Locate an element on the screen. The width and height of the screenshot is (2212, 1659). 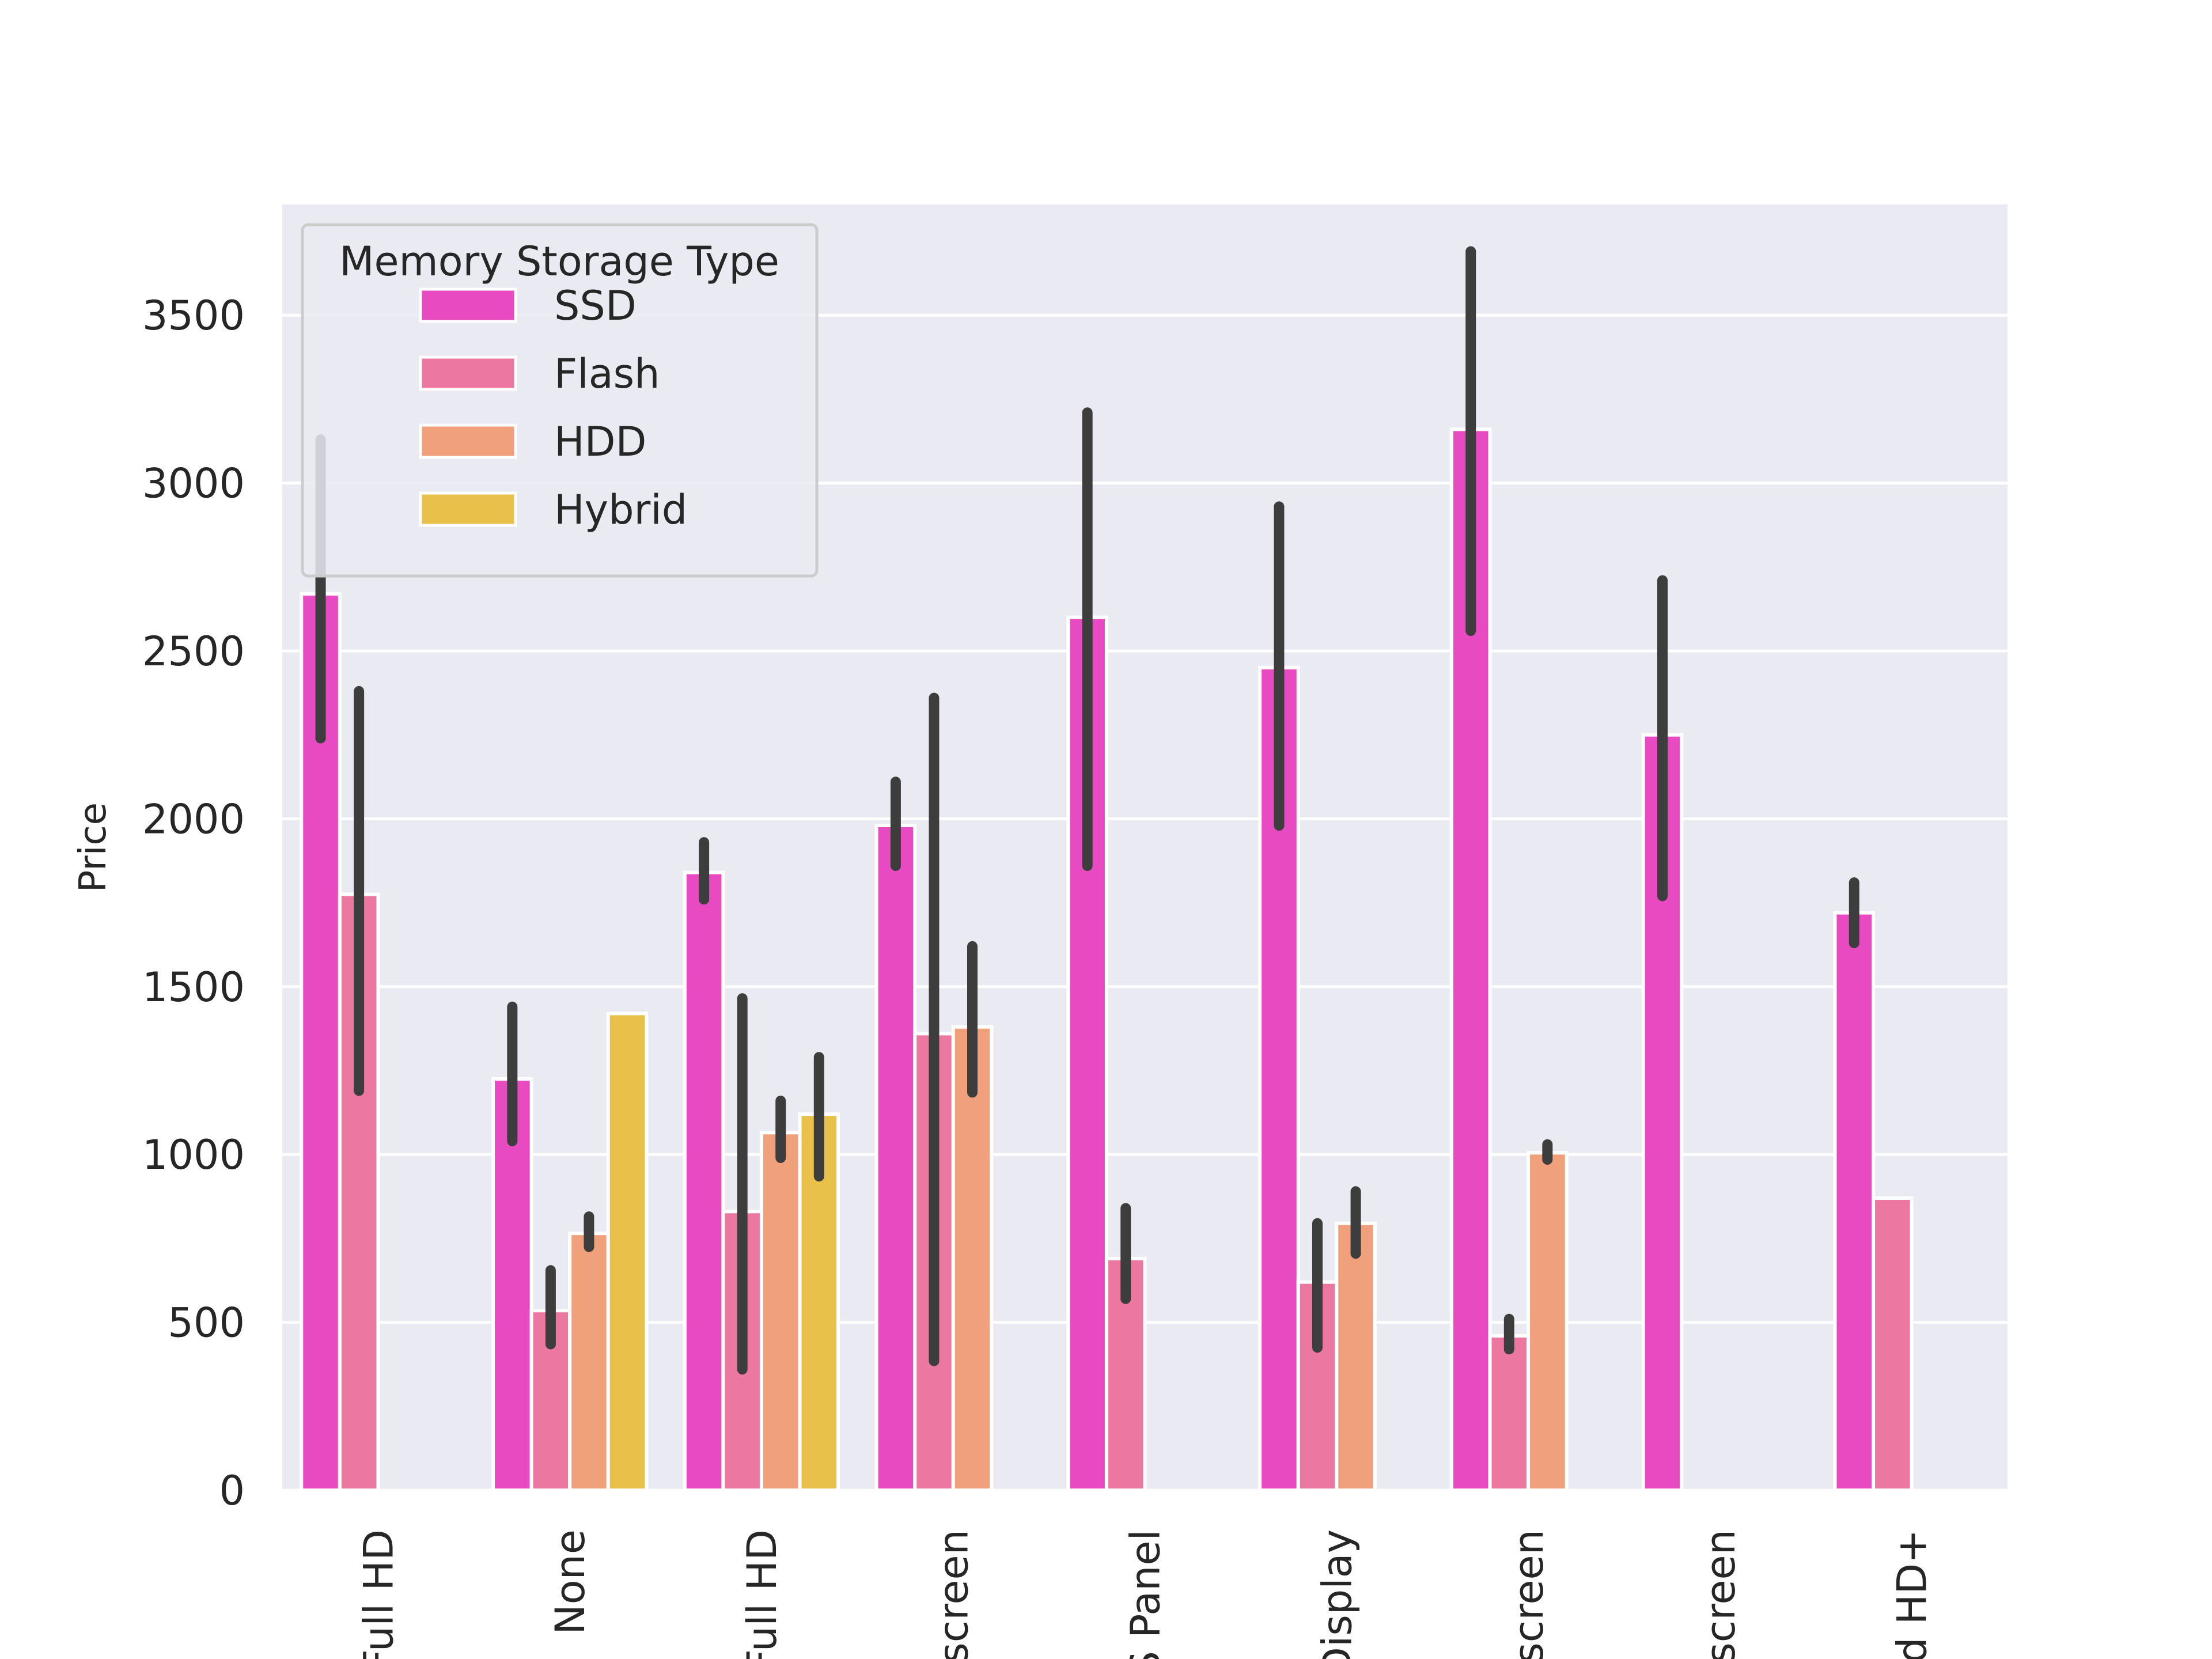
legend-swatch-ssd is located at coordinates (468, 305).